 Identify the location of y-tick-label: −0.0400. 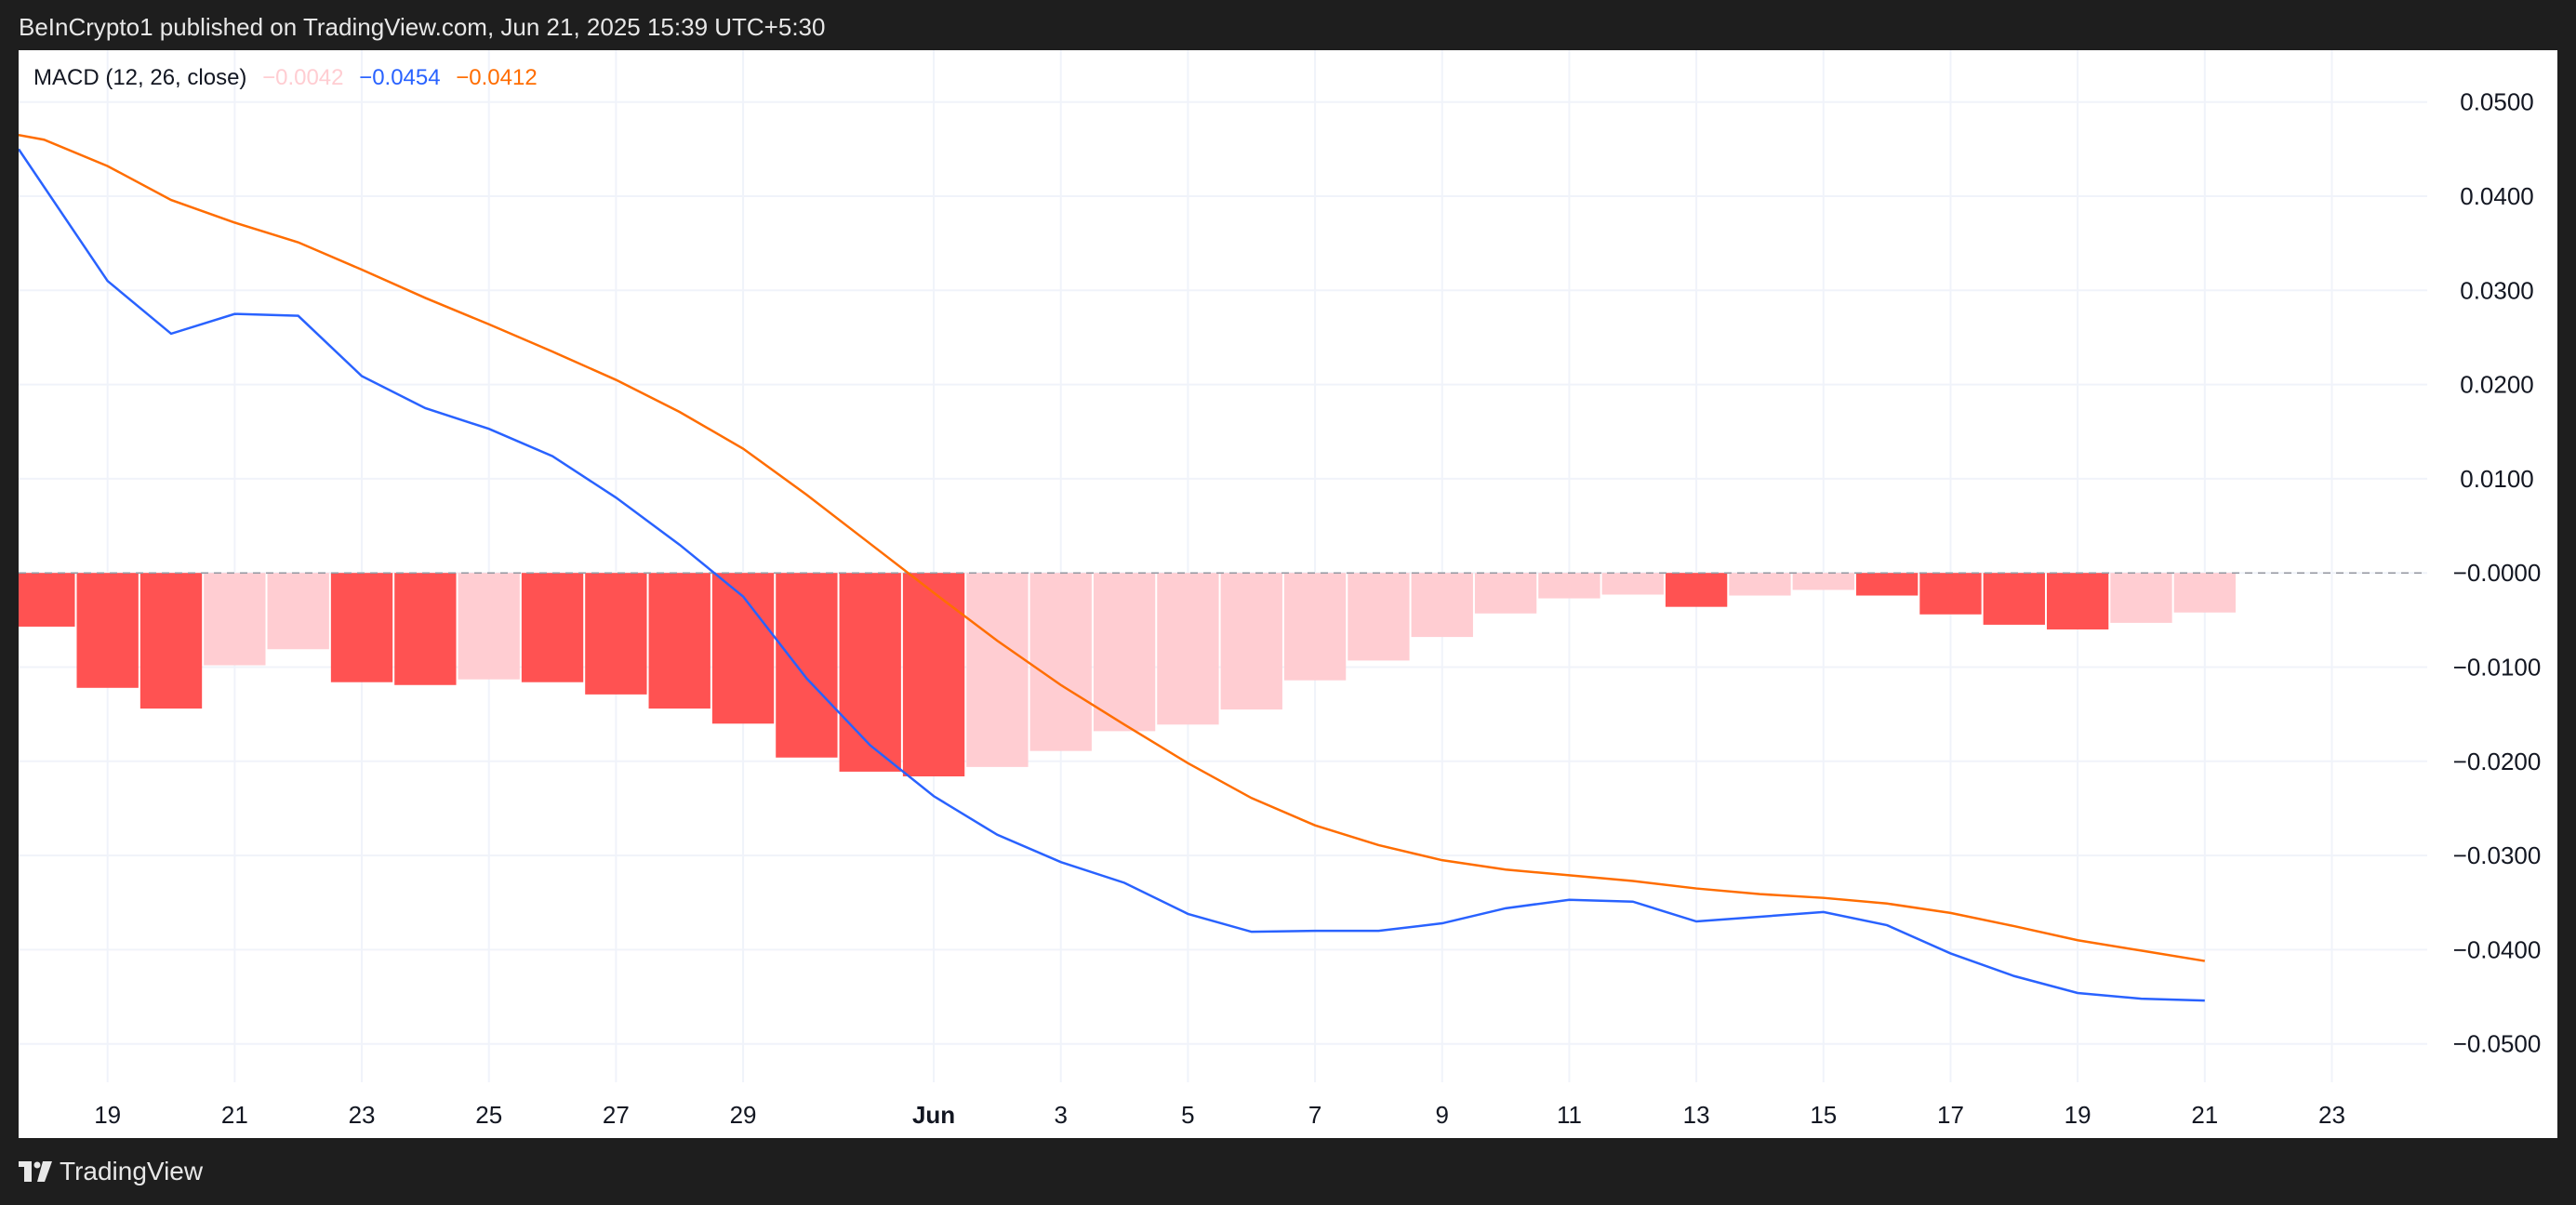
(2497, 949).